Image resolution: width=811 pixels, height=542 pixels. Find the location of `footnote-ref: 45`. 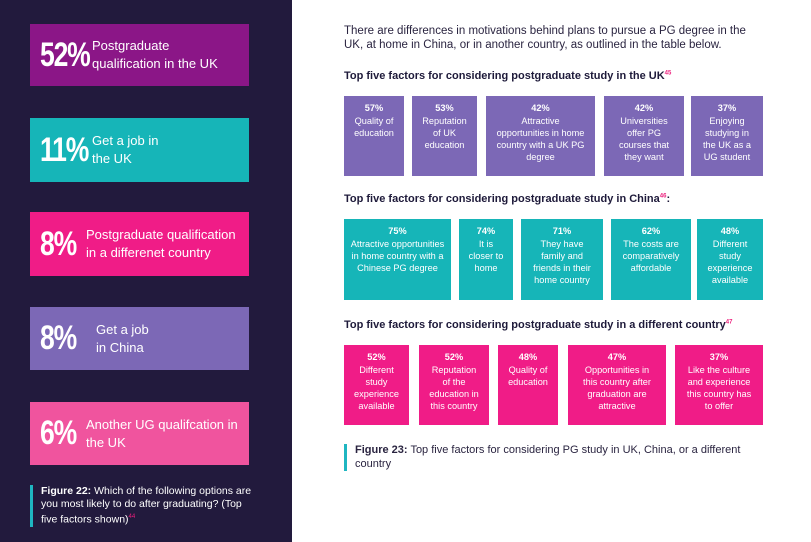

footnote-ref: 45 is located at coordinates (668, 73).